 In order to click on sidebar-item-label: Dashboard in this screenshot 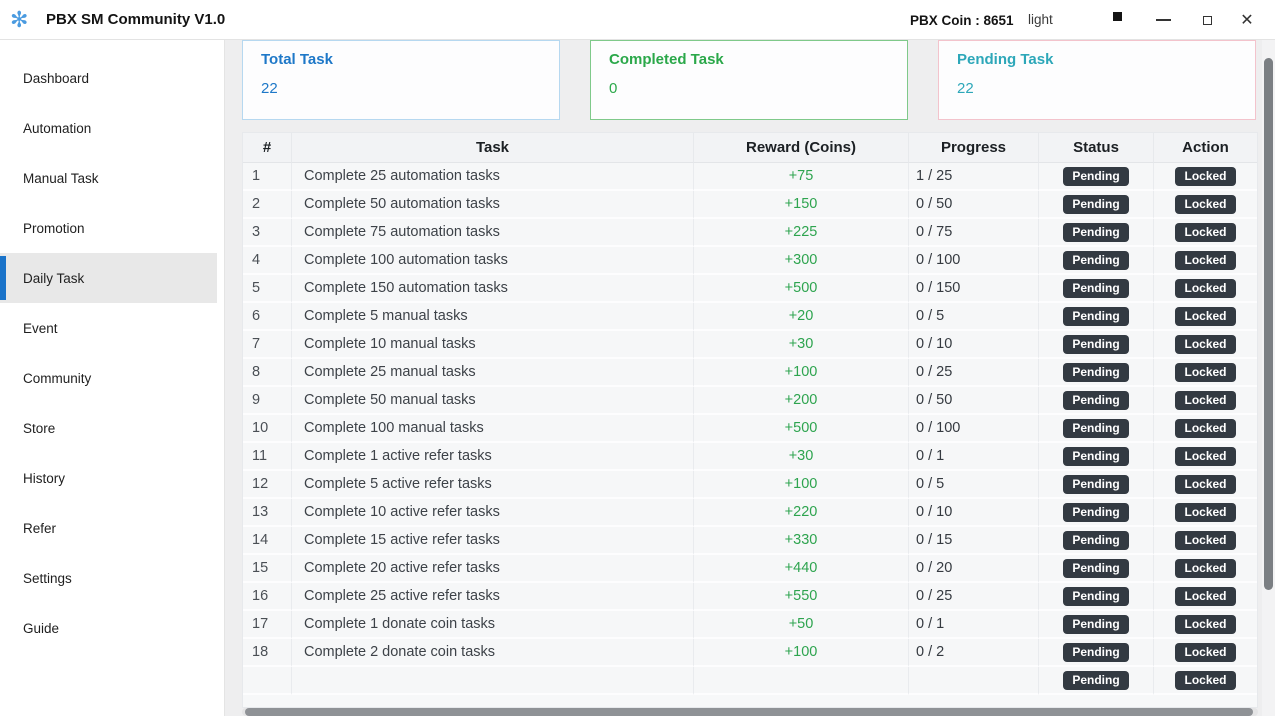, I will do `click(56, 78)`.